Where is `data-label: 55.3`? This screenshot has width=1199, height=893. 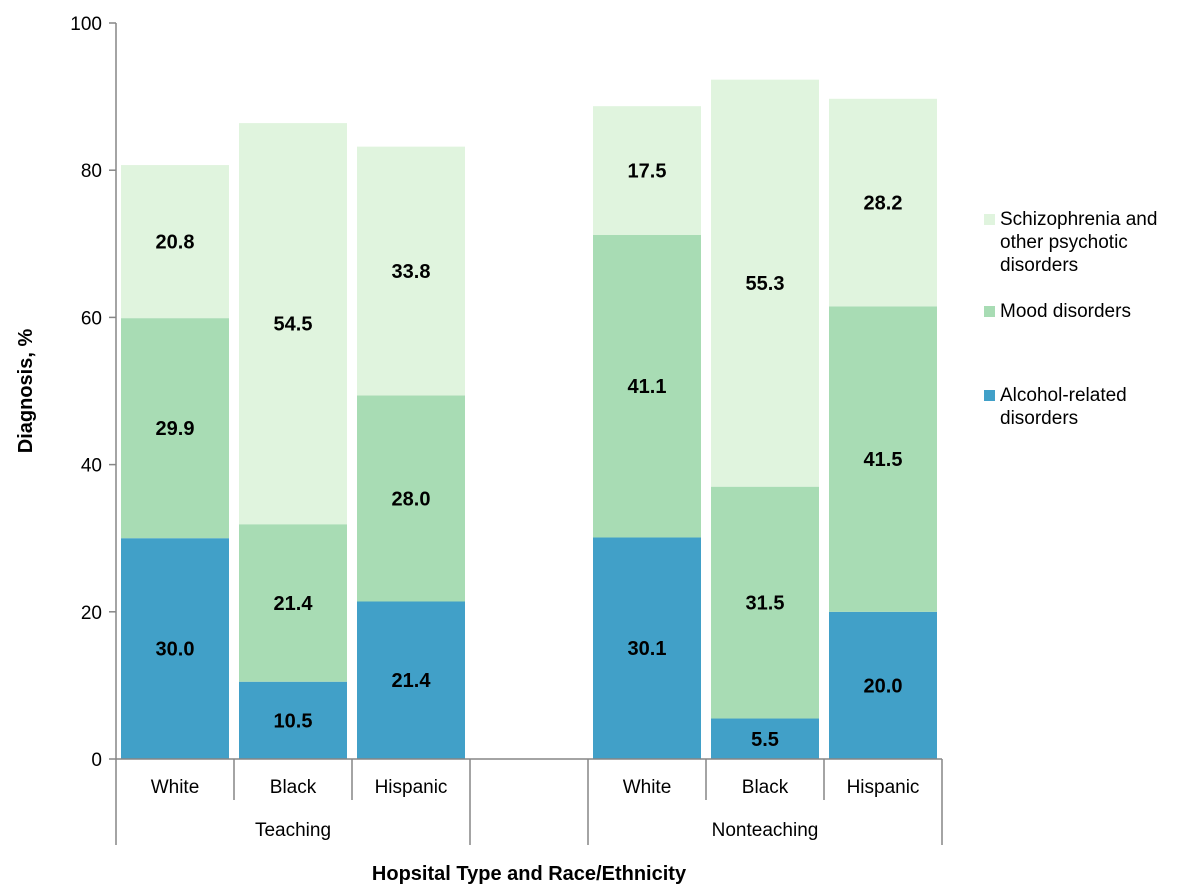
data-label: 55.3 is located at coordinates (765, 284).